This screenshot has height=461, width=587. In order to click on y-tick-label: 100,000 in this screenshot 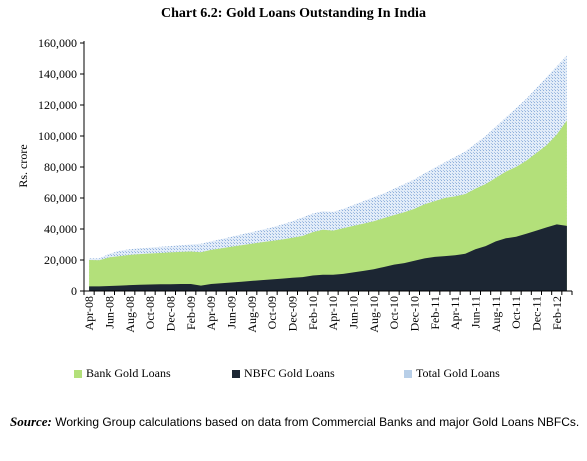, I will do `click(57, 136)`.